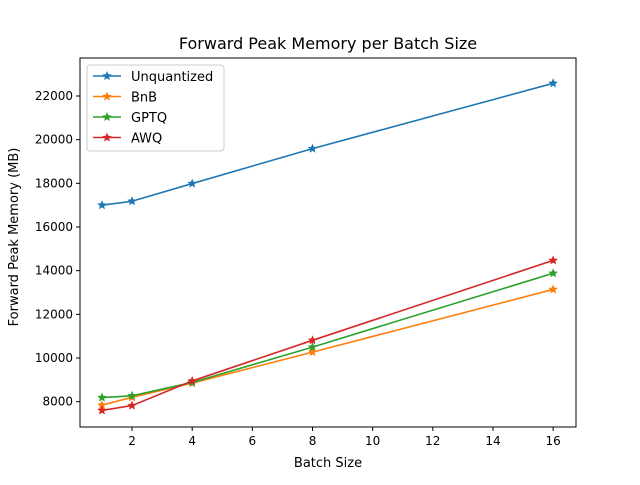 The width and height of the screenshot is (640, 485). I want to click on x-axis-label: Batch Size, so click(328, 463).